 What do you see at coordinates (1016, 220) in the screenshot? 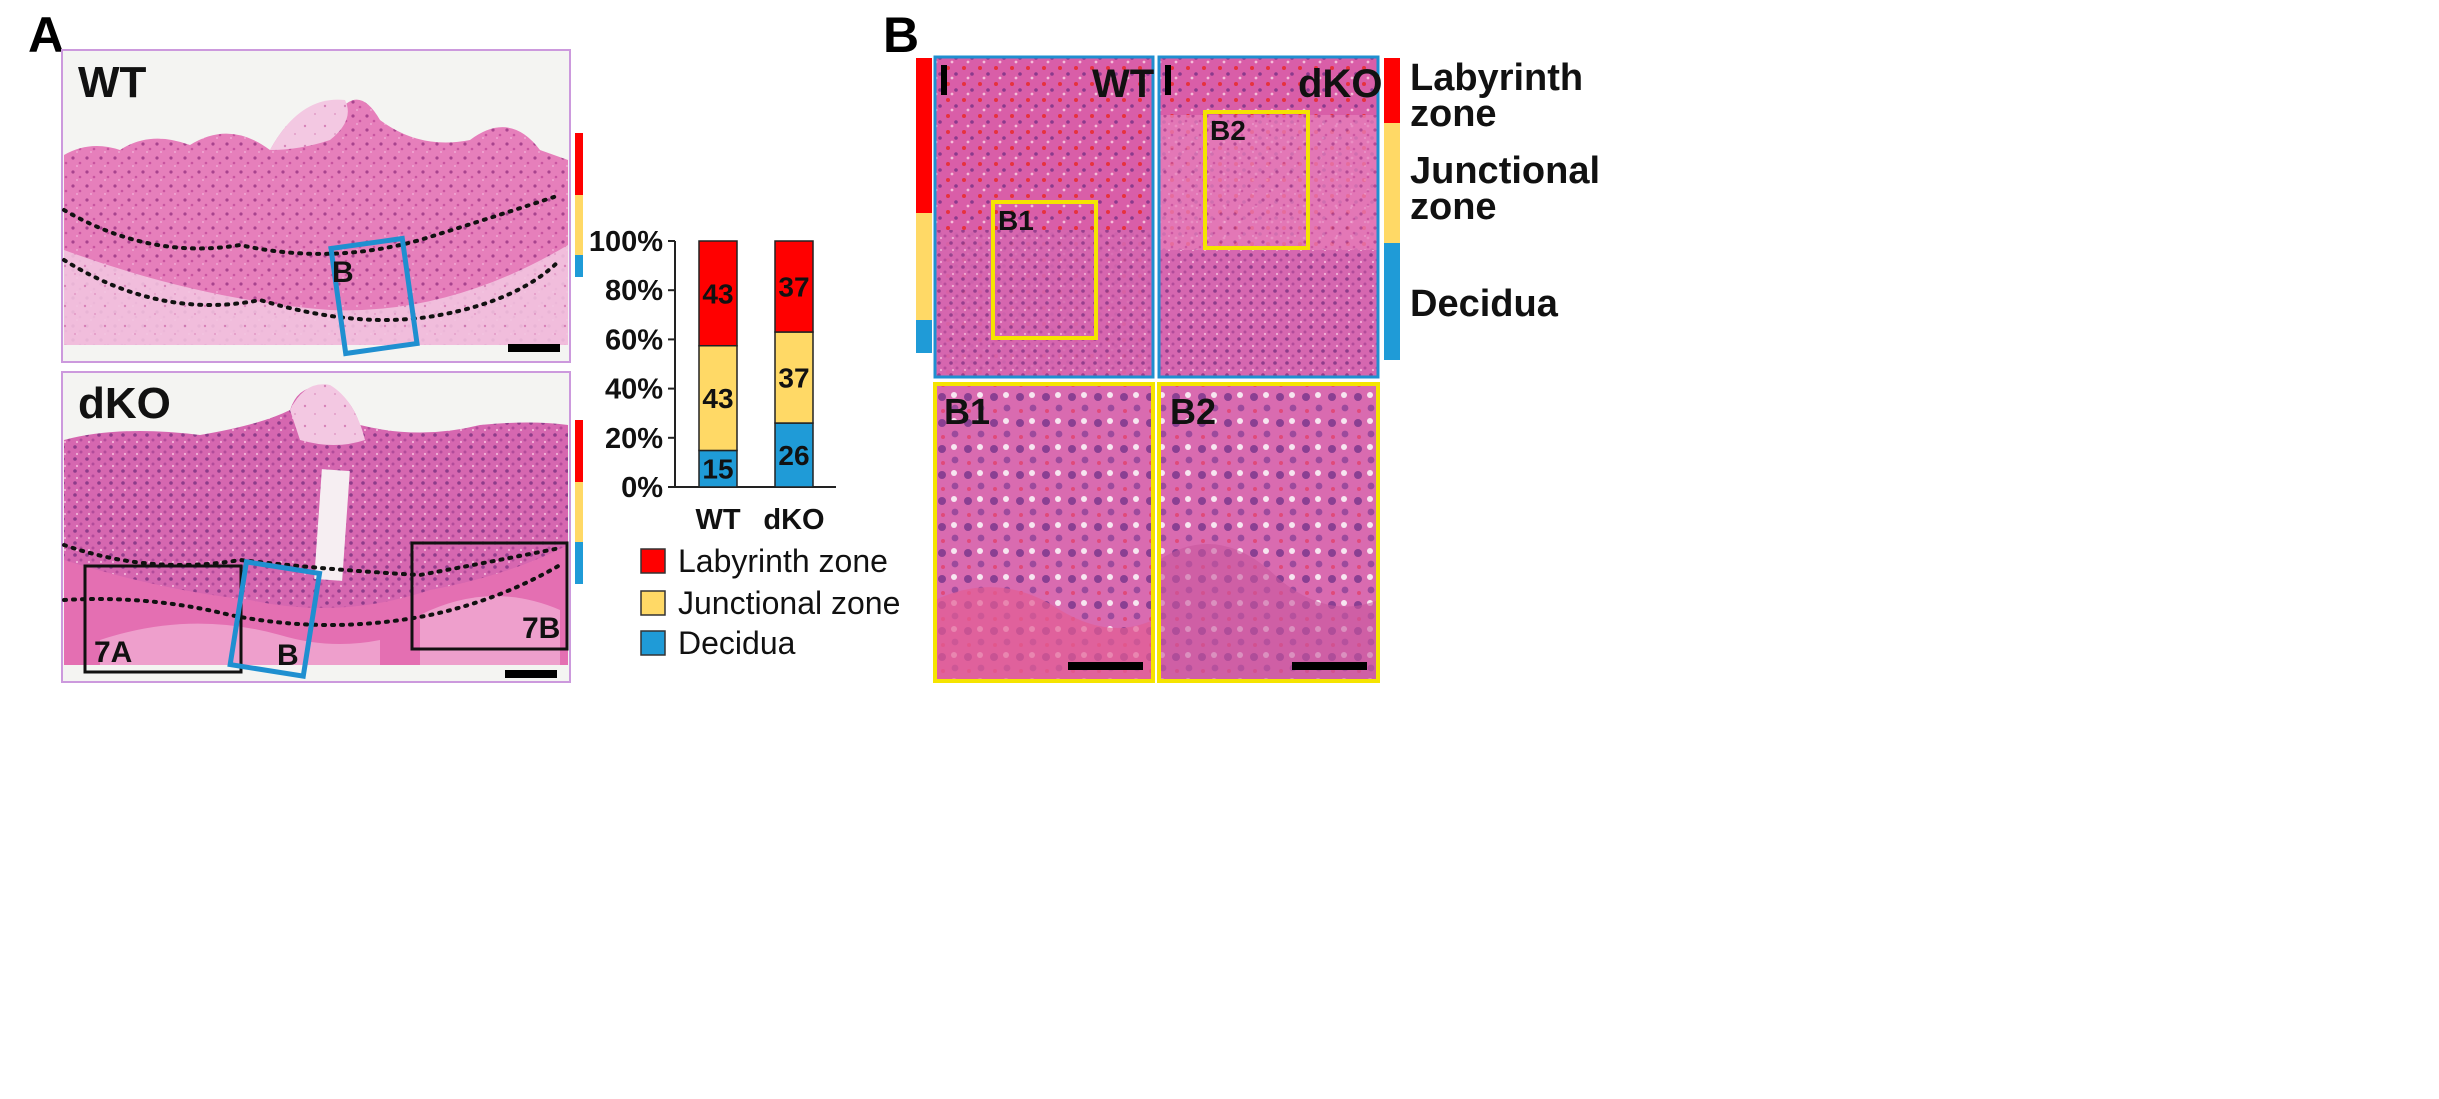
I see `inset-b1-label: B1` at bounding box center [1016, 220].